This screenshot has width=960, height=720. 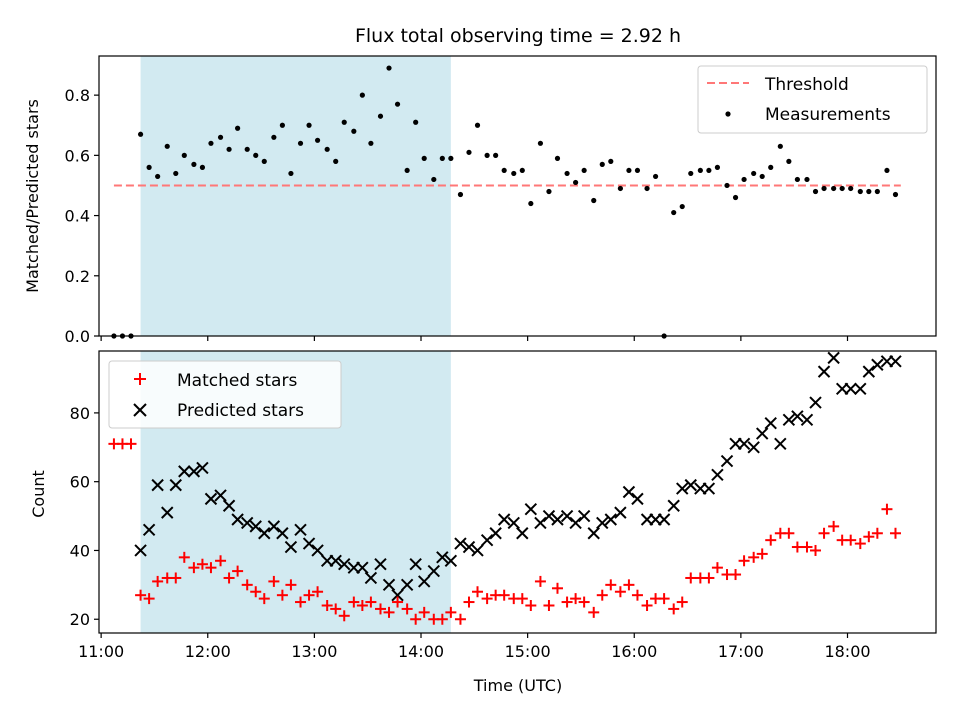 I want to click on observing-window-shade, so click(x=295, y=196).